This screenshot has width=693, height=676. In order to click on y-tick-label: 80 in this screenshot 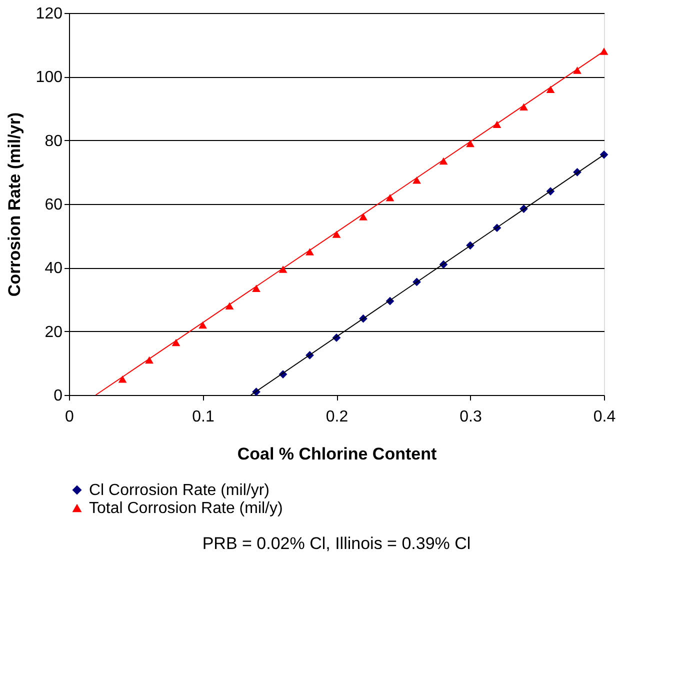, I will do `click(53, 141)`.